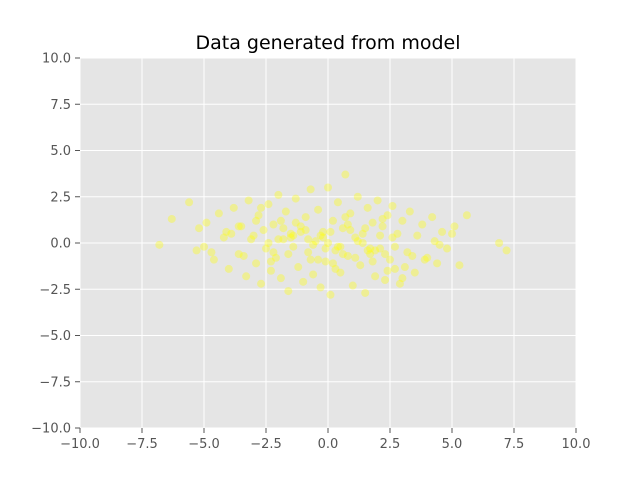  Describe the element at coordinates (390, 444) in the screenshot. I see `x-tick-label: 2.5` at that location.